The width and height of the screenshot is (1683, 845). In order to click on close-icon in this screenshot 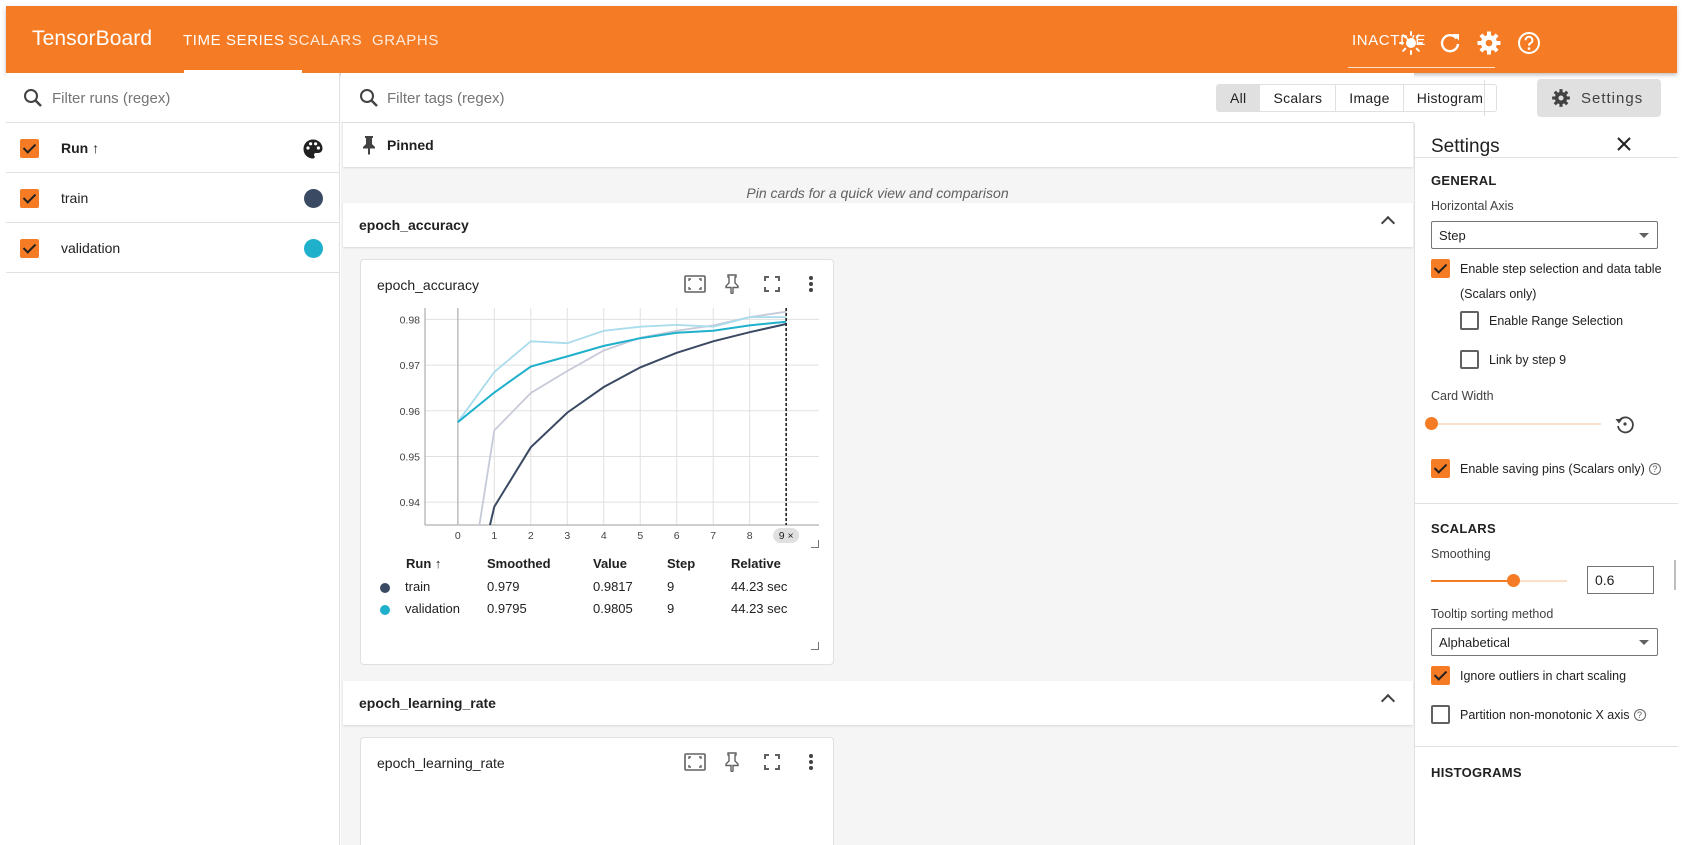, I will do `click(1624, 144)`.